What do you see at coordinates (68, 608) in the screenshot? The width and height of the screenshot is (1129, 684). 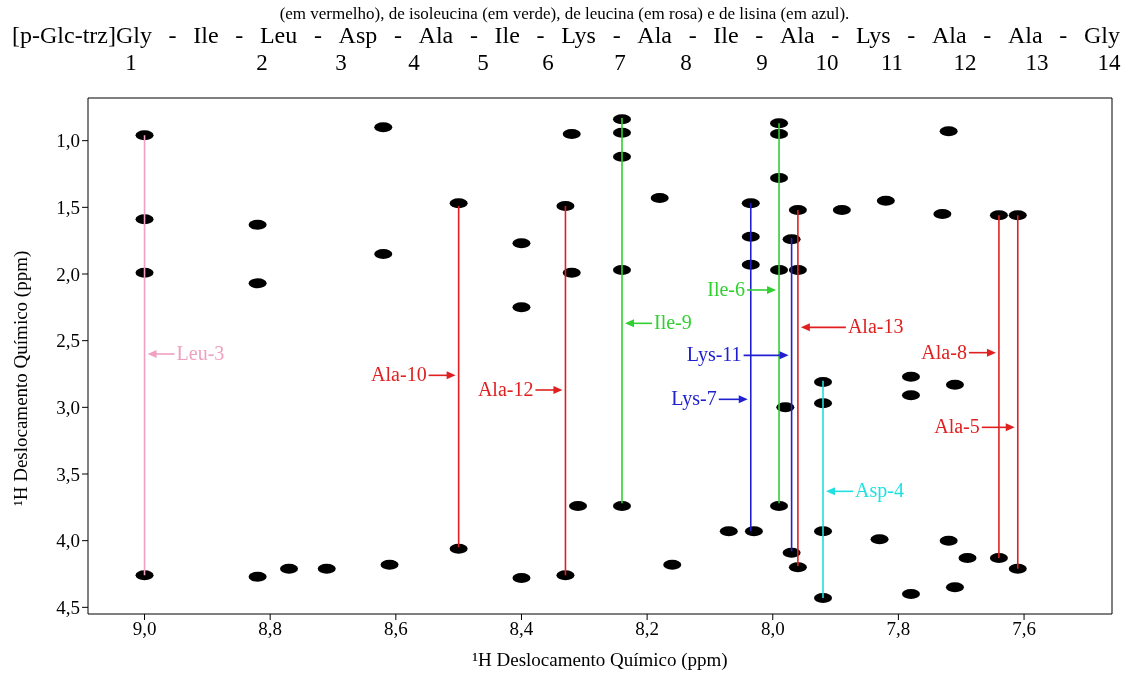 I see `y-tick-label: 4,5` at bounding box center [68, 608].